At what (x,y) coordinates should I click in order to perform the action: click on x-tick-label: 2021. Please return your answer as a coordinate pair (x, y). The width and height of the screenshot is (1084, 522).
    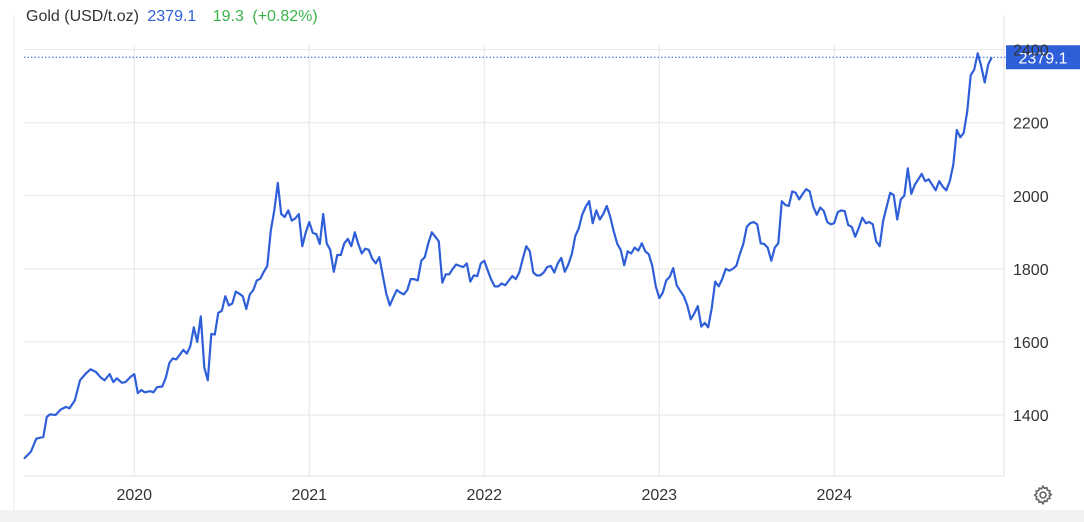
    Looking at the image, I should click on (309, 495).